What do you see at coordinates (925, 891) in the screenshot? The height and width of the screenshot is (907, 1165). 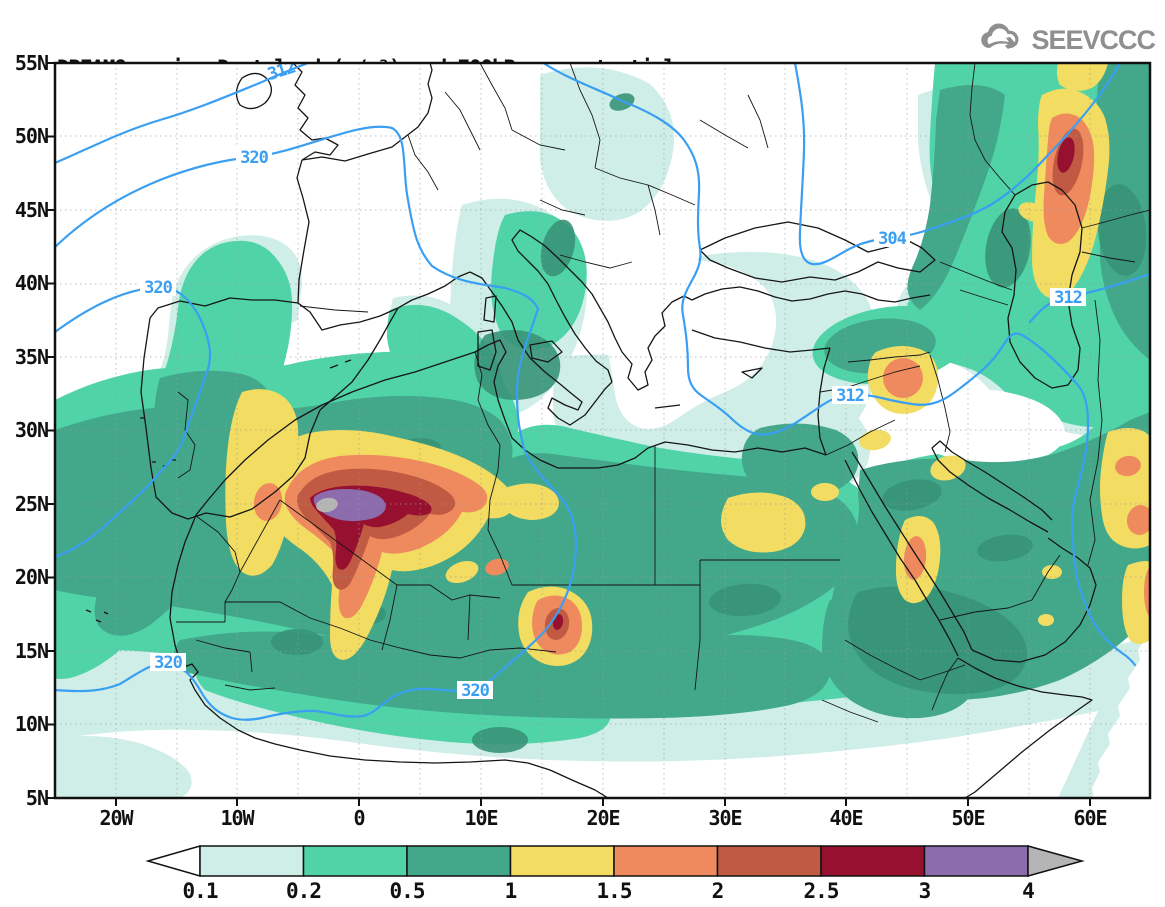 I see `colorbar-tick: 3` at bounding box center [925, 891].